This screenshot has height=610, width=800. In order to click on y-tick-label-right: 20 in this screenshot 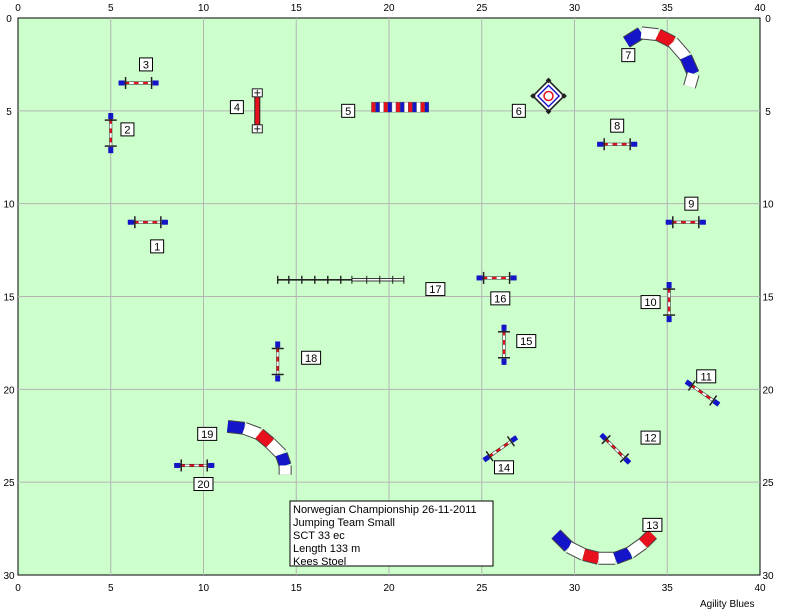, I will do `click(768, 390)`.